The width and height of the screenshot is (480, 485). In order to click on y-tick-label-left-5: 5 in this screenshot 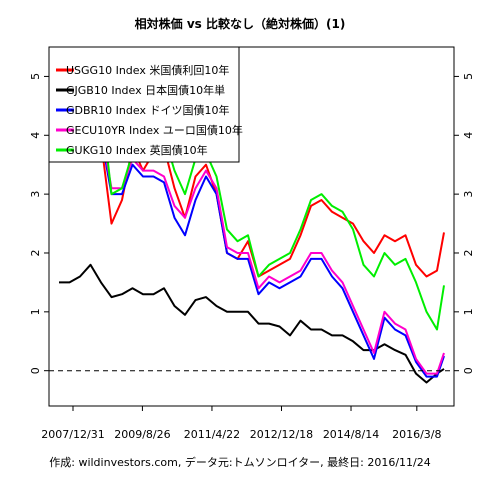, I will do `click(35, 76)`.